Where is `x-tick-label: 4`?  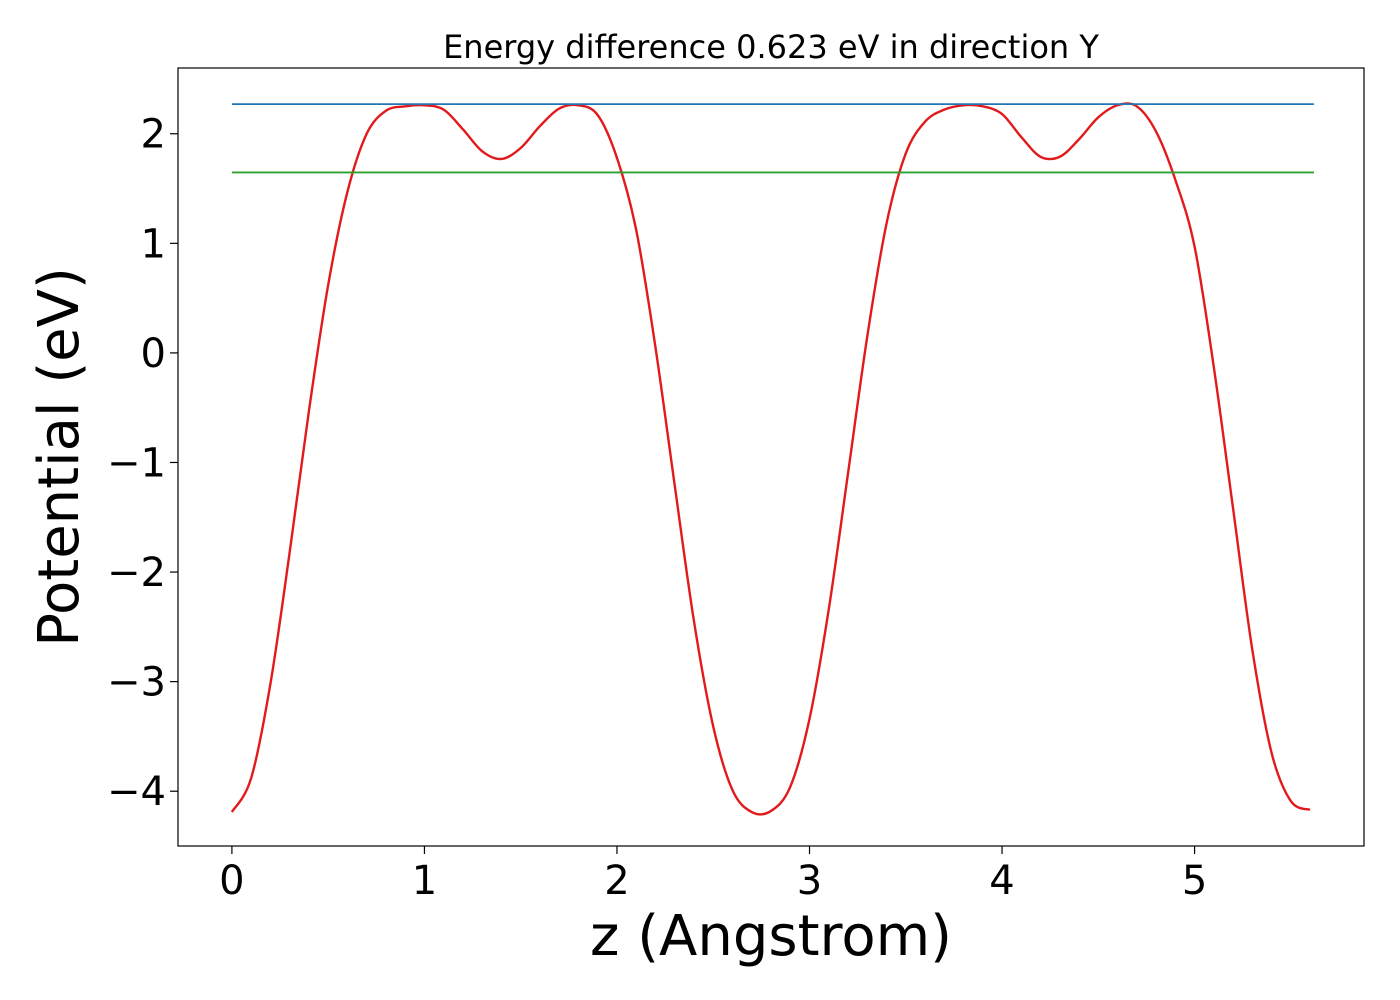
x-tick-label: 4 is located at coordinates (1001, 881).